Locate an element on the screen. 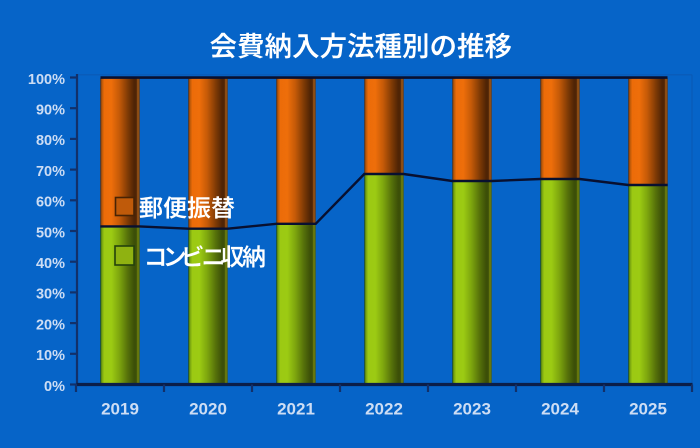 The image size is (700, 448). svg-text: 100% is located at coordinates (46, 80).